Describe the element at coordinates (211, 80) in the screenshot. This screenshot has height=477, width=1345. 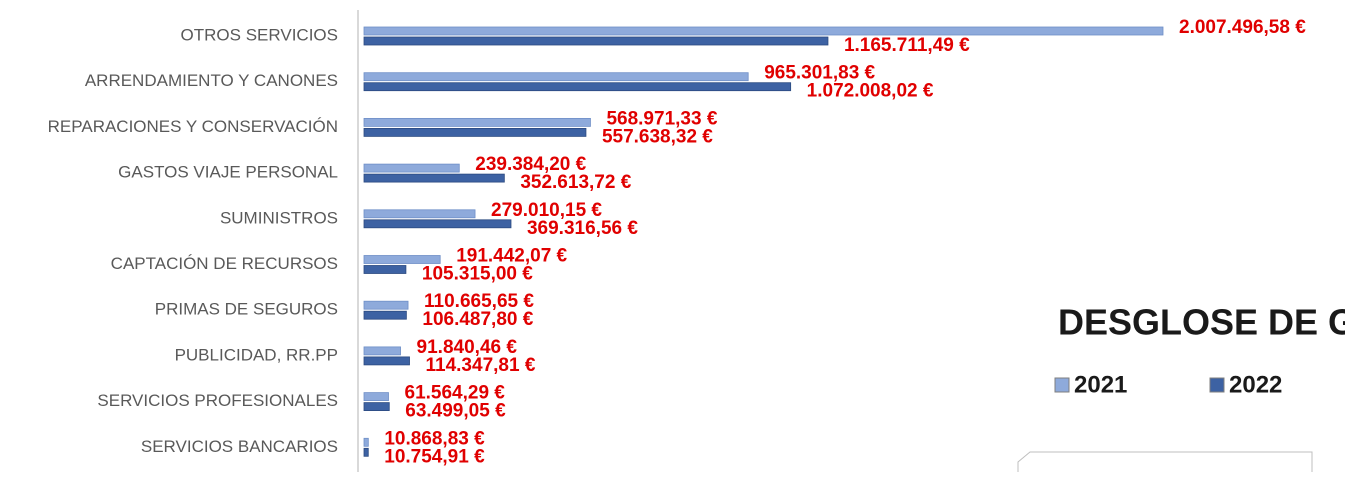
I see `category-label: ARRENDAMIENTO Y CANONES` at that location.